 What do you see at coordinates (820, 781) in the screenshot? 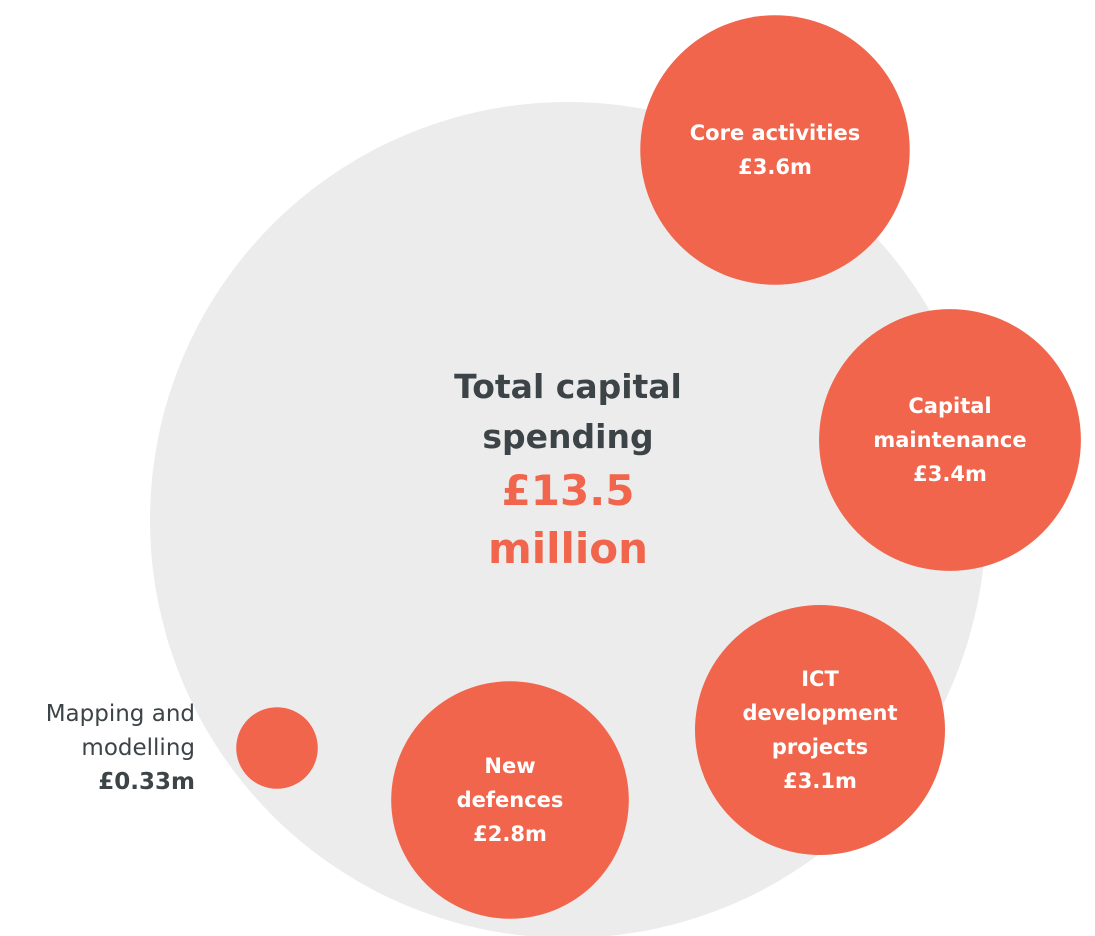
I see `value-label: £3.1m` at bounding box center [820, 781].